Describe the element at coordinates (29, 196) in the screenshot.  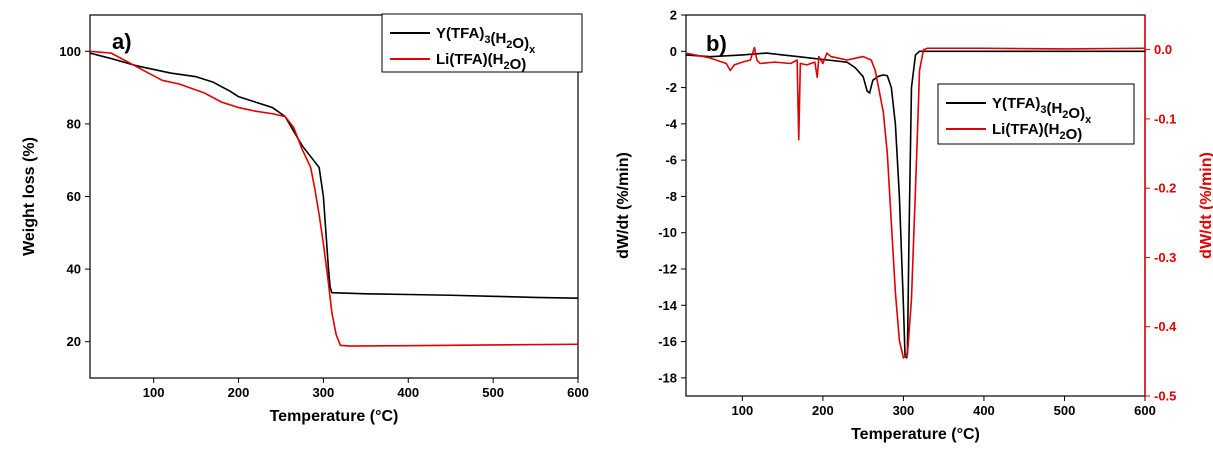
I see `y-axis-title: Weight loss (%)` at that location.